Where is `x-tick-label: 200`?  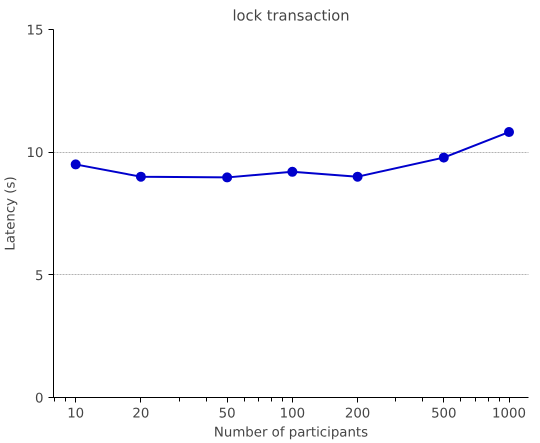
x-tick-label: 200 is located at coordinates (357, 414).